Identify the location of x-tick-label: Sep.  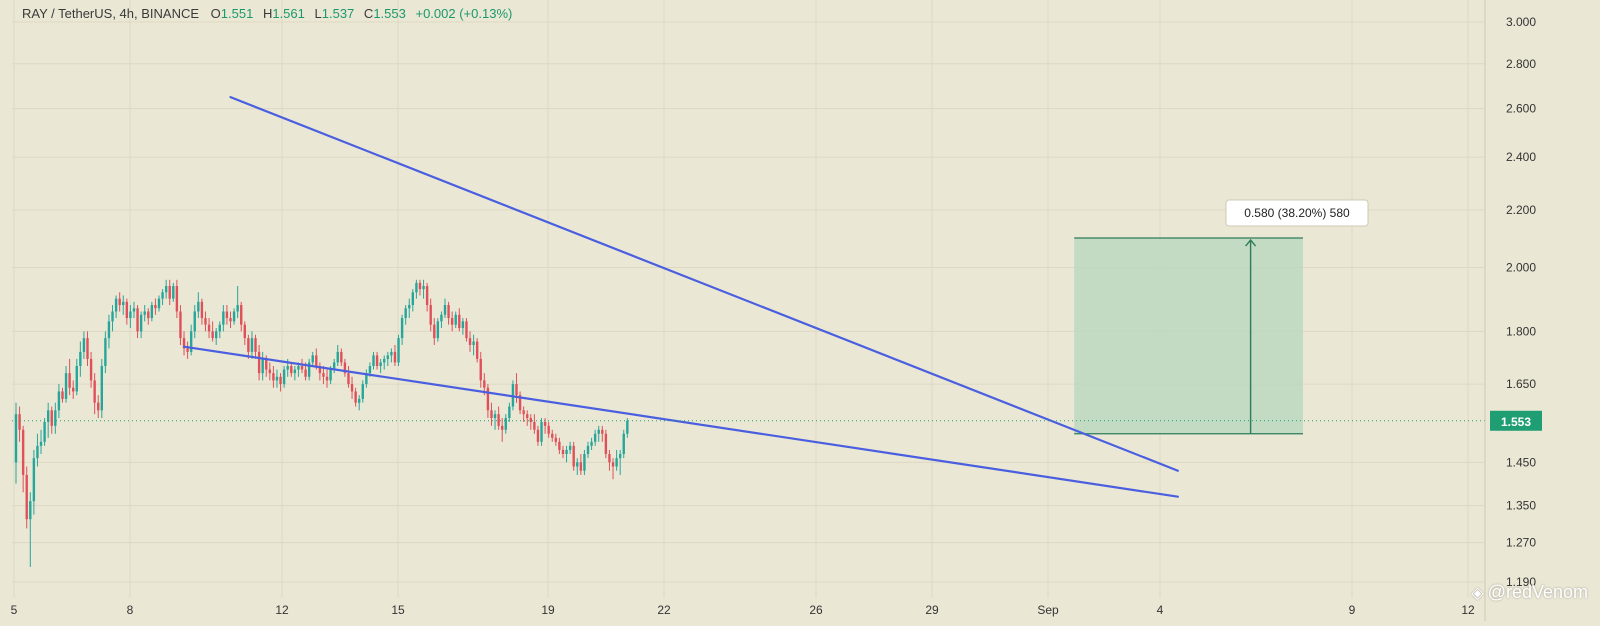
(1048, 610).